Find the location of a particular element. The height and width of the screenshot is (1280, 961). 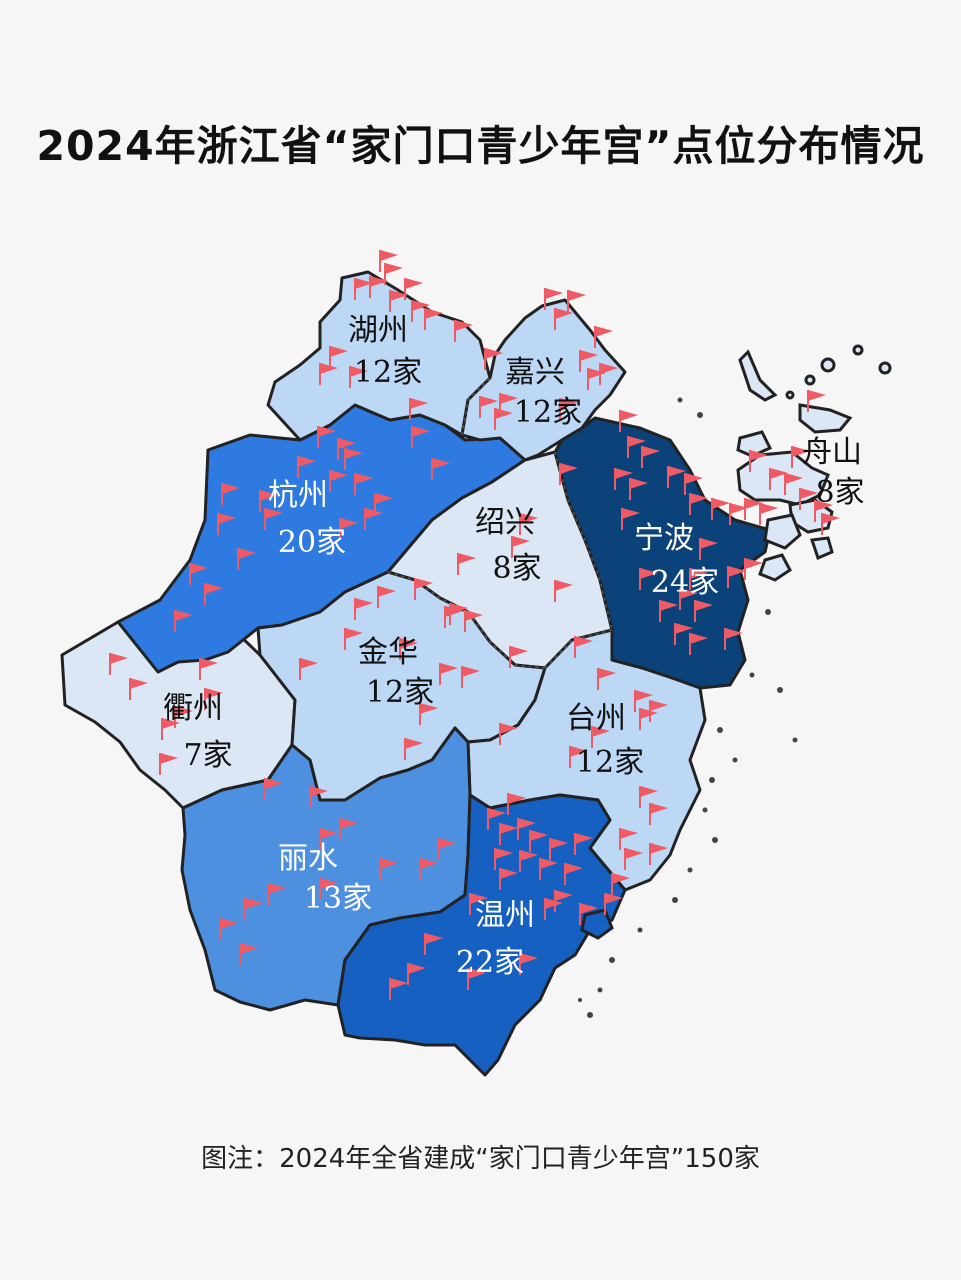

label-jinhua-name: 金华 is located at coordinates (388, 652).